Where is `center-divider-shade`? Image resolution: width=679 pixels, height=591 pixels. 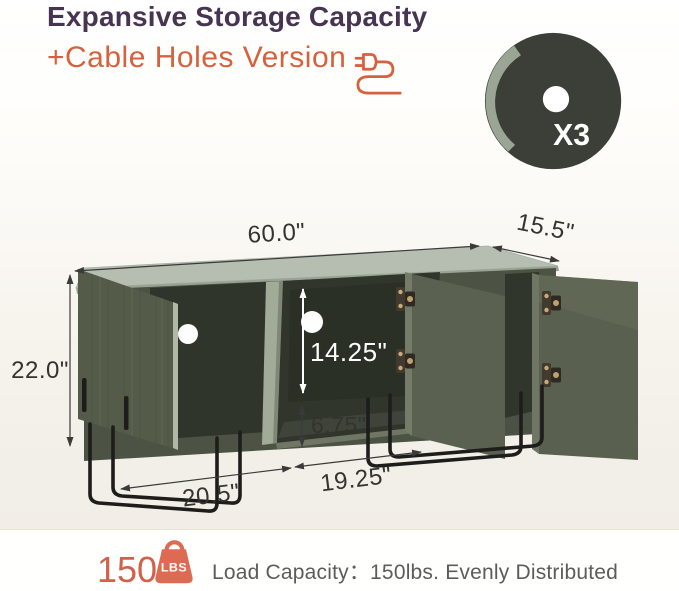
center-divider-shade is located at coordinates (278, 362).